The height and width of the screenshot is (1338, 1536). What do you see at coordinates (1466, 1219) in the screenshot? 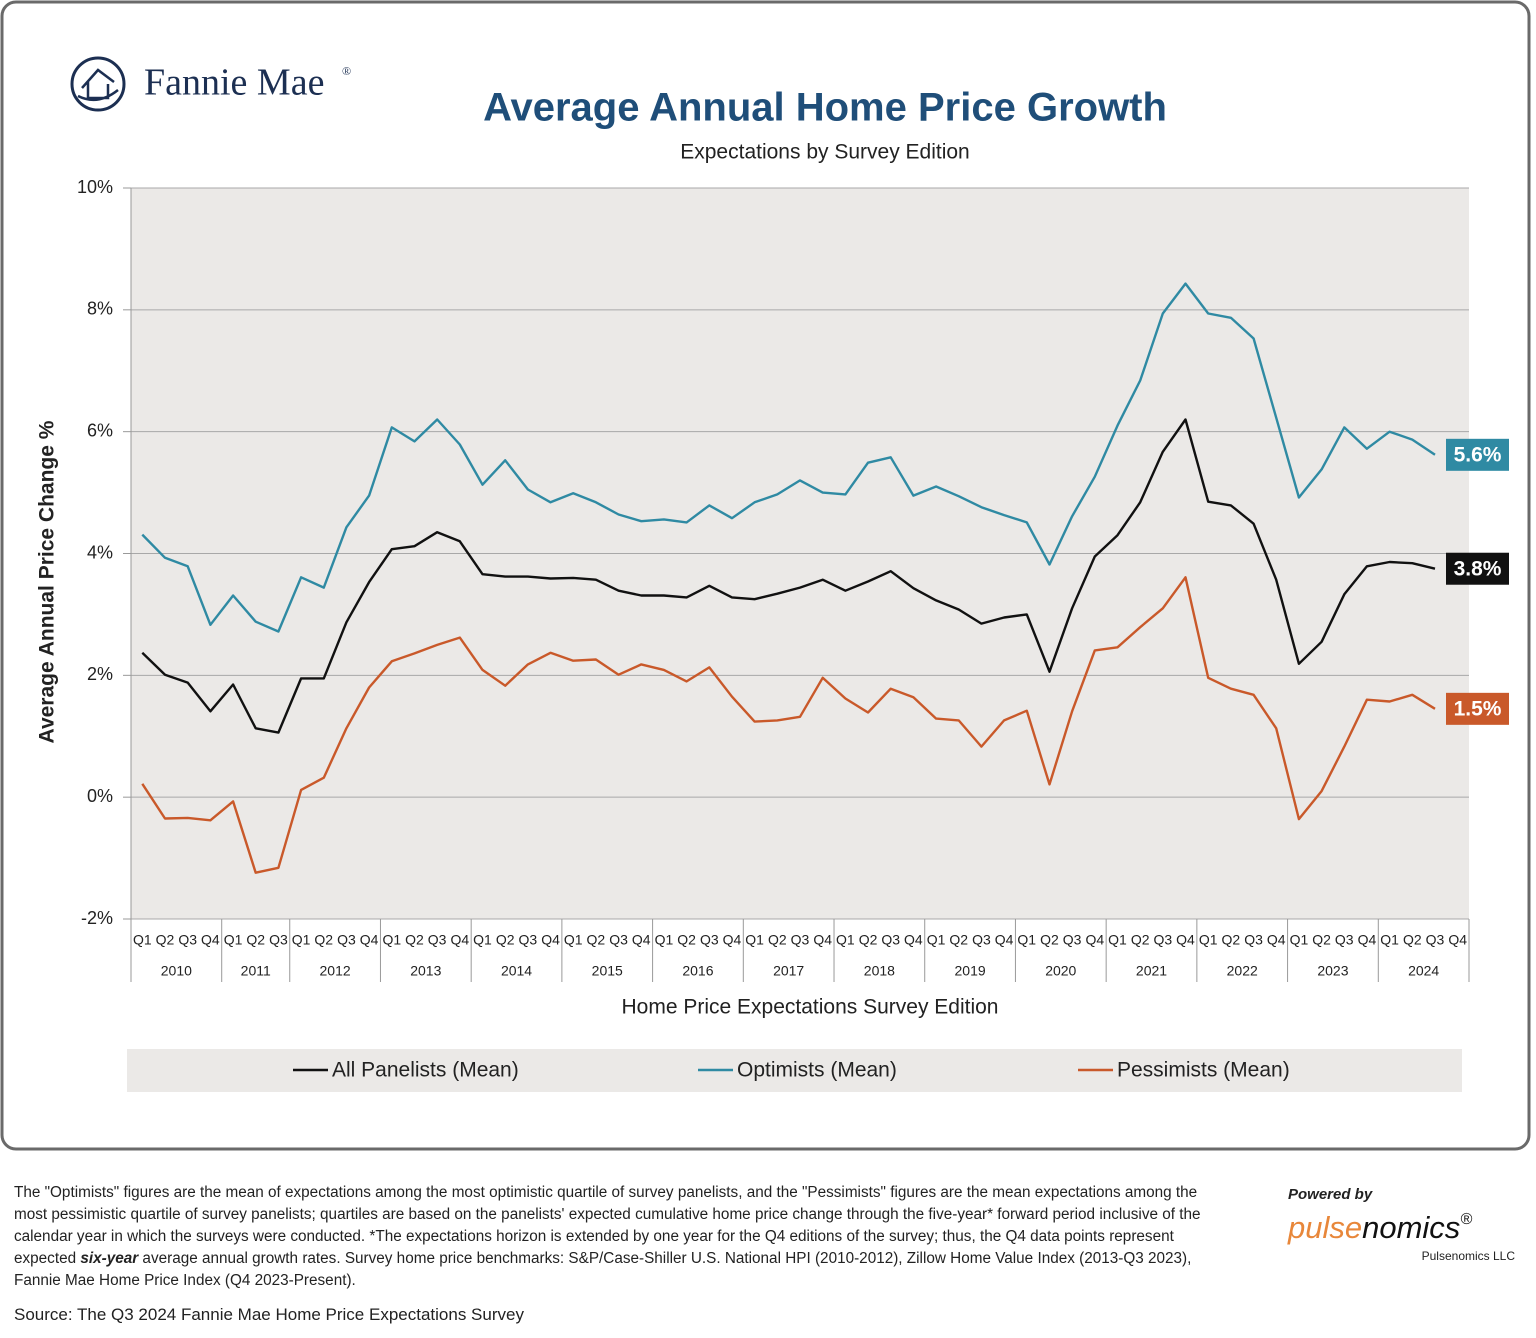
I see `brand-mark: ®` at bounding box center [1466, 1219].